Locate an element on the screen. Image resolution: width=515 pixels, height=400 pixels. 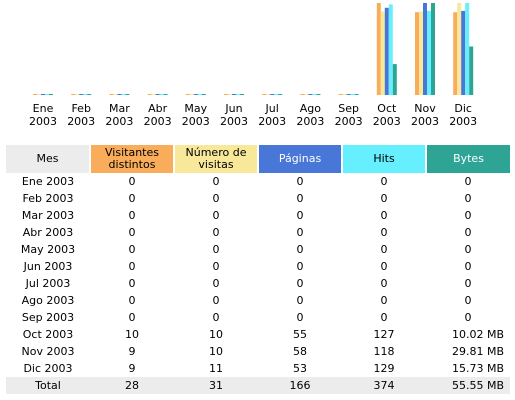
table-row: Jul 2003 0 0 0 0 0 is located at coordinates (258, 283).